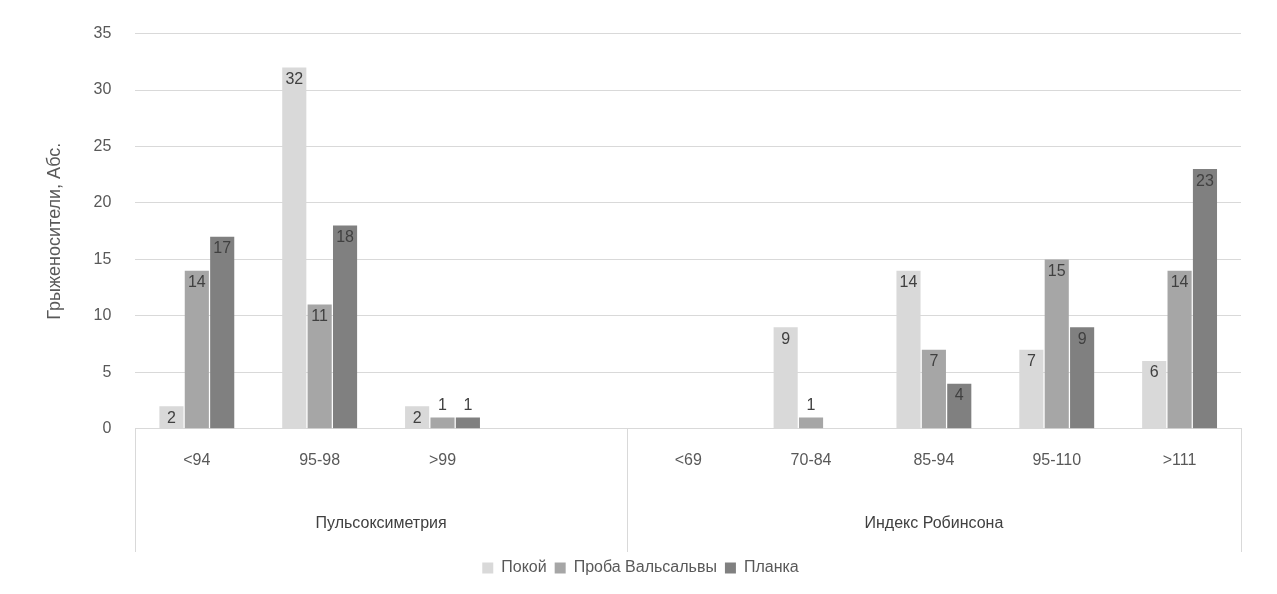  Describe the element at coordinates (811, 459) in the screenshot. I see `x-tick-label: 70-84` at that location.